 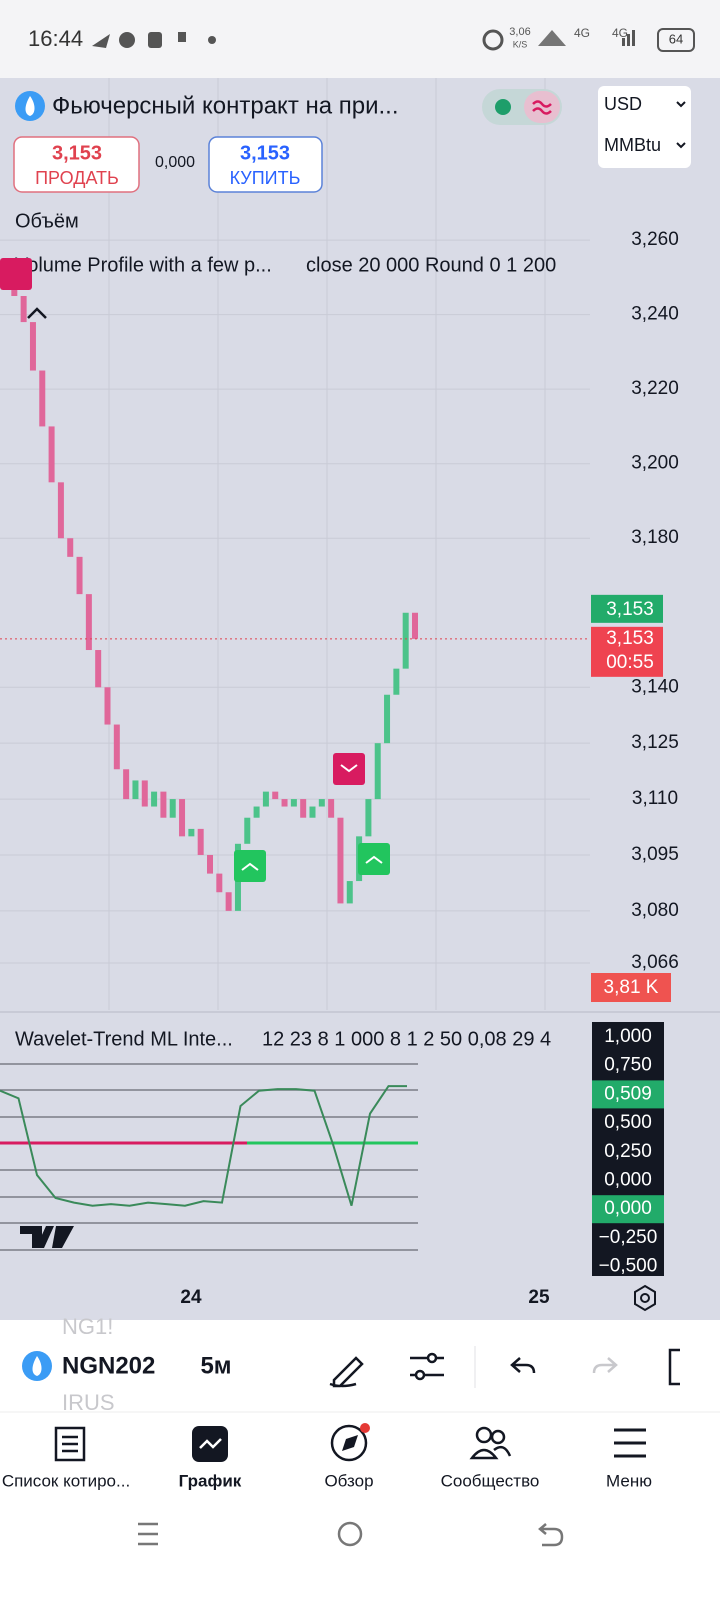 I want to click on wavelet-axis-label: 0,509, so click(x=628, y=1093).